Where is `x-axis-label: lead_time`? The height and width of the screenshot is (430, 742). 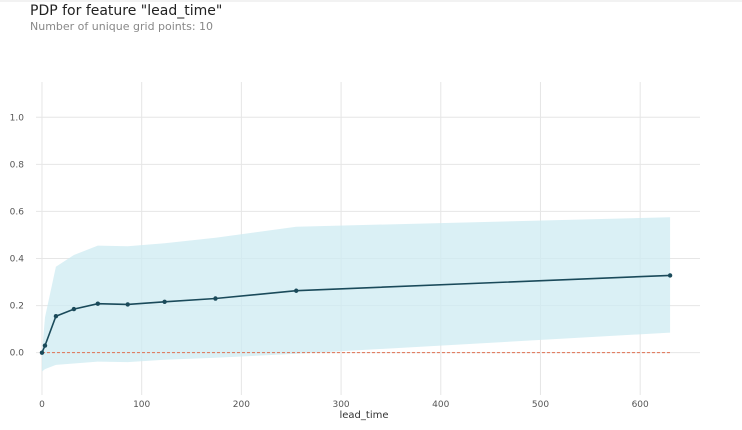 x-axis-label: lead_time is located at coordinates (364, 415).